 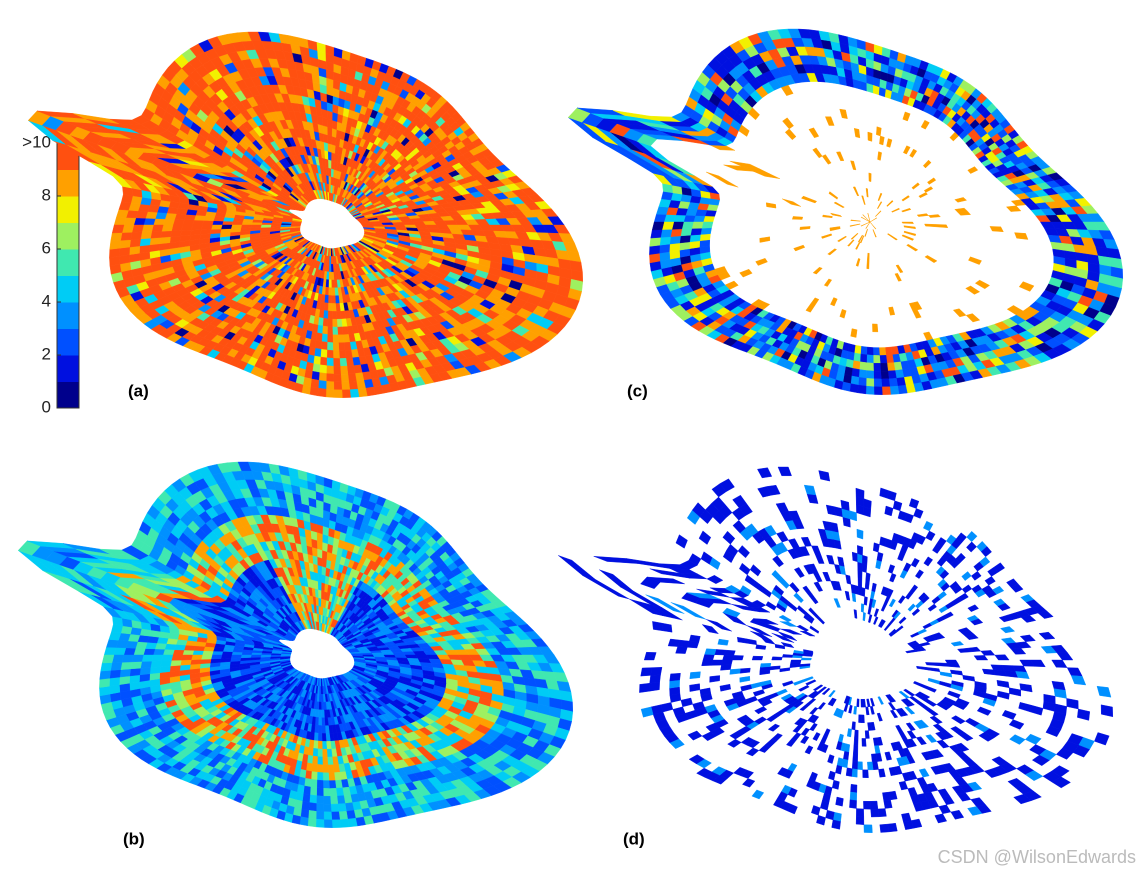 What do you see at coordinates (637, 390) in the screenshot?
I see `panel-label: (c)` at bounding box center [637, 390].